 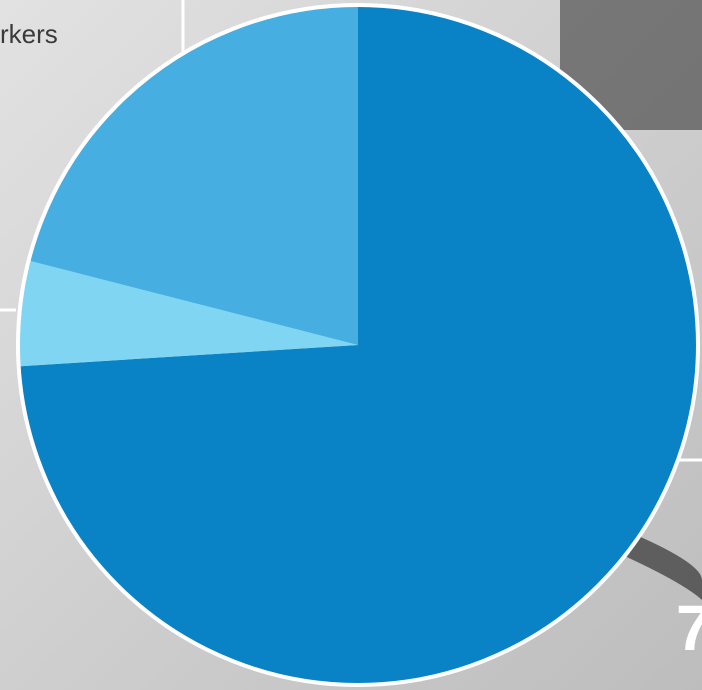 What do you see at coordinates (29, 34) in the screenshot?
I see `label-text: rkers` at bounding box center [29, 34].